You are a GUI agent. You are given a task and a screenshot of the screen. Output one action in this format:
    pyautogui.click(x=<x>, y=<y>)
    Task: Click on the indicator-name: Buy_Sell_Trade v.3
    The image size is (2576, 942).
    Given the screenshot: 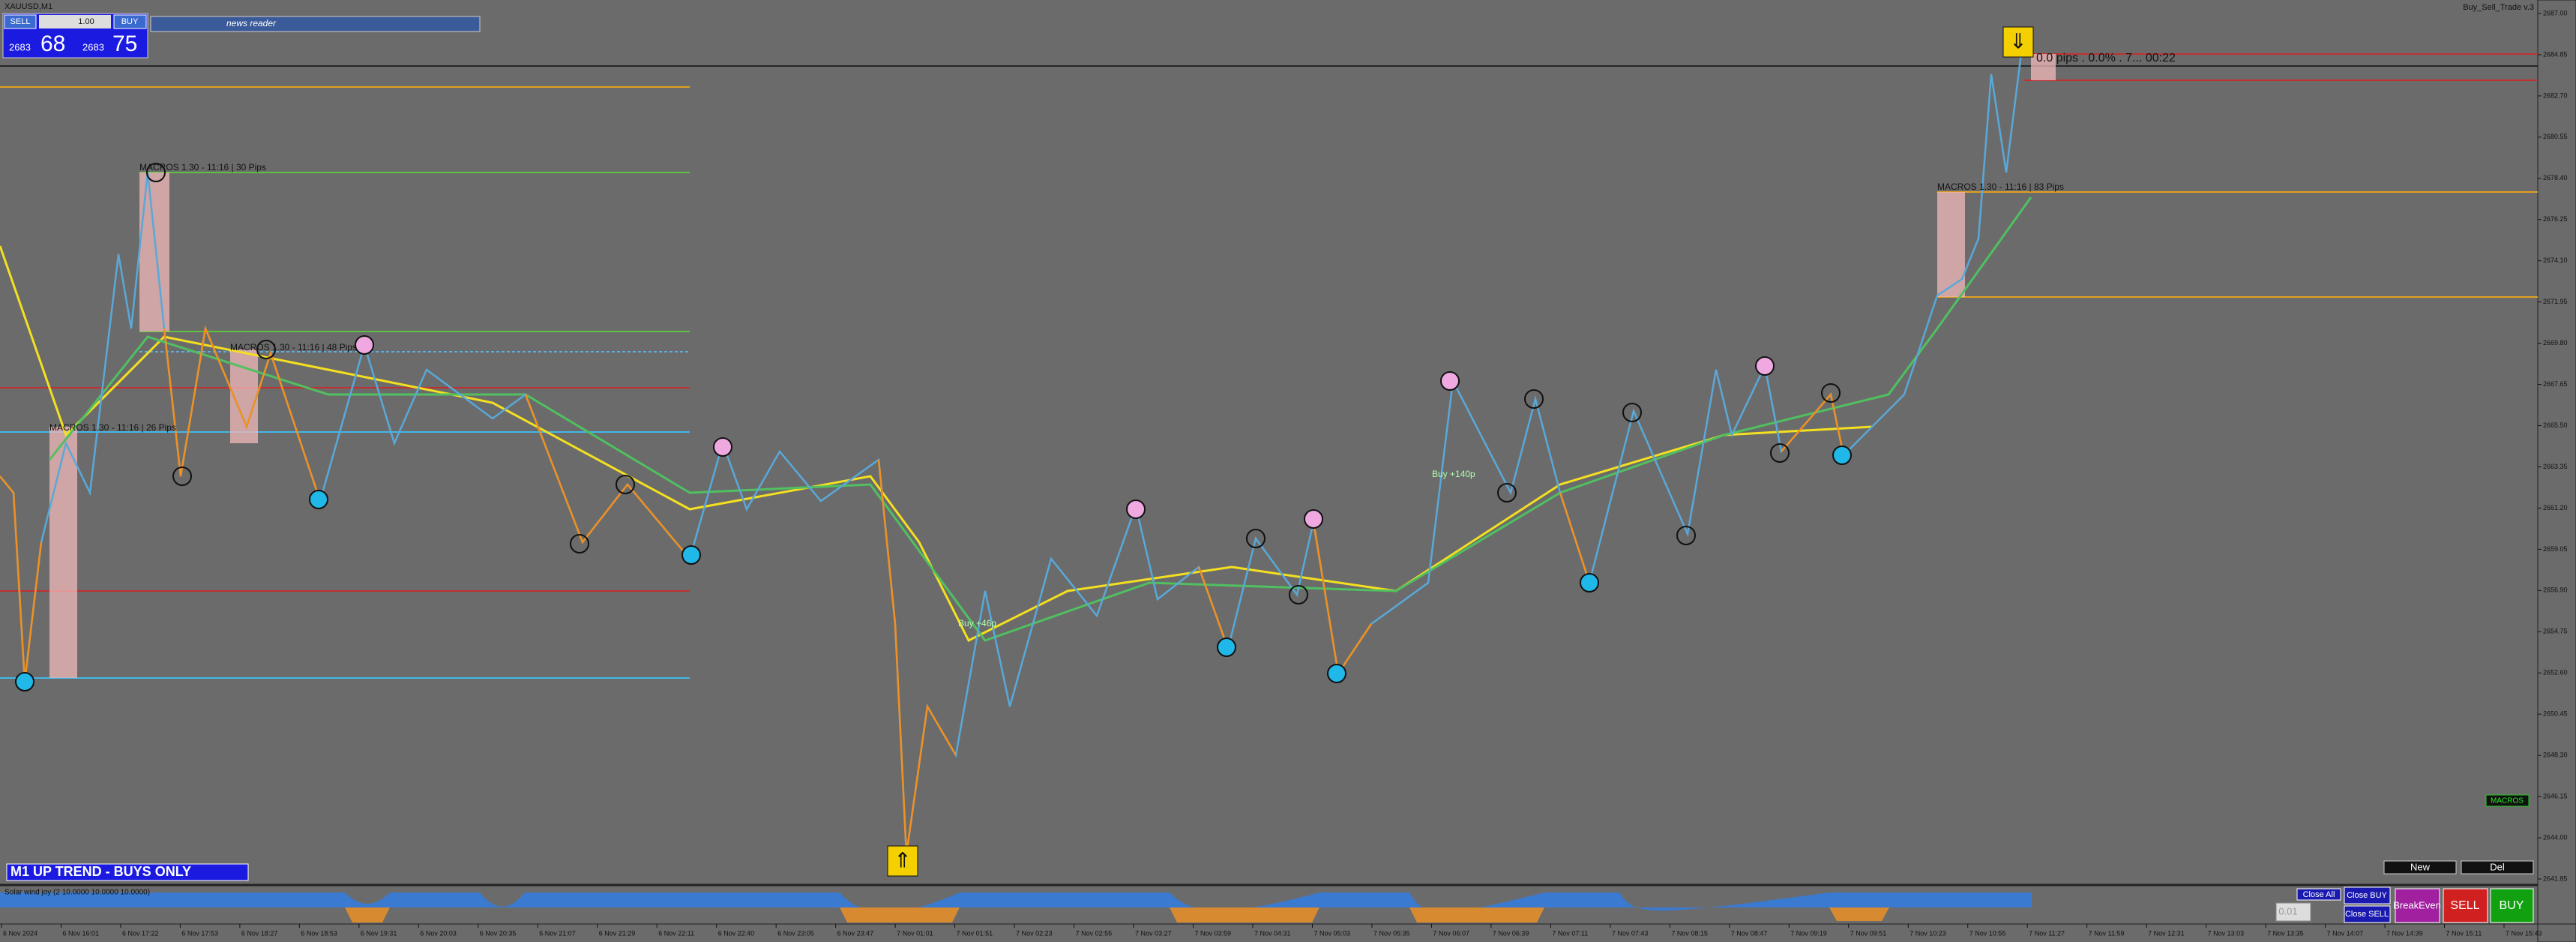 What is the action you would take?
    pyautogui.click(x=2498, y=7)
    